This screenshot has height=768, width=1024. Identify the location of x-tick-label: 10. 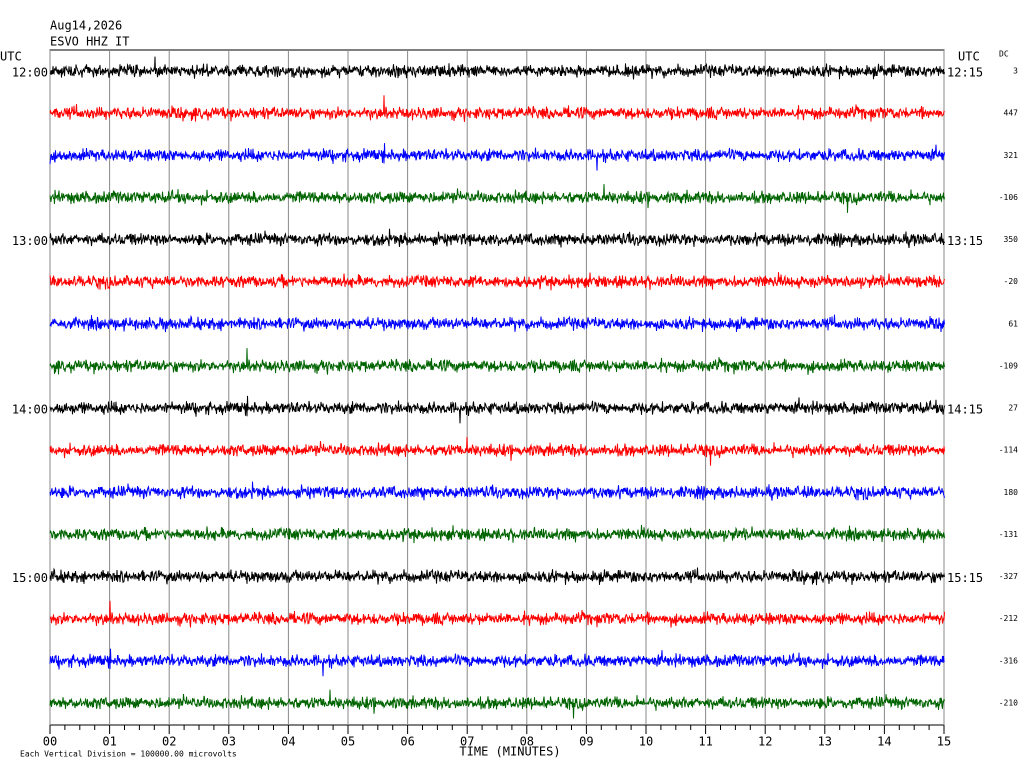
(646, 742).